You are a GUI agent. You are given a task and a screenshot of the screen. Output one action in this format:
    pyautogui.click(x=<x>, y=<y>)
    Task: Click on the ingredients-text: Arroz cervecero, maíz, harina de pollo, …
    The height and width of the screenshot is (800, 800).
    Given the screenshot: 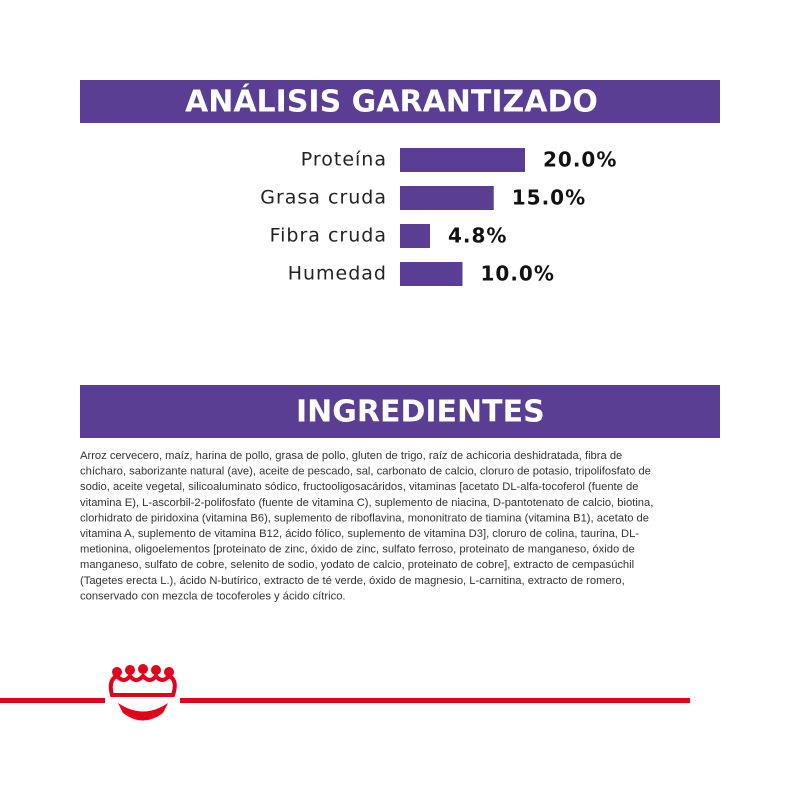 What is the action you would take?
    pyautogui.click(x=366, y=526)
    